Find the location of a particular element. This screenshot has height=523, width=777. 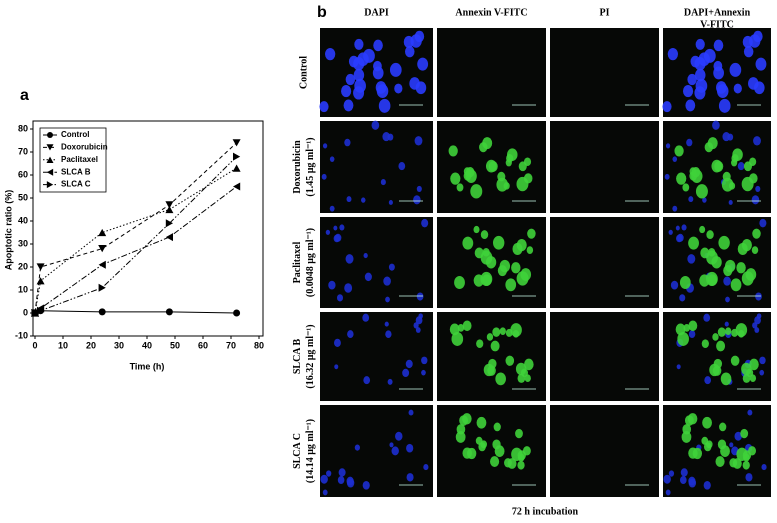

column-header: DAPI is located at coordinates (376, 12).